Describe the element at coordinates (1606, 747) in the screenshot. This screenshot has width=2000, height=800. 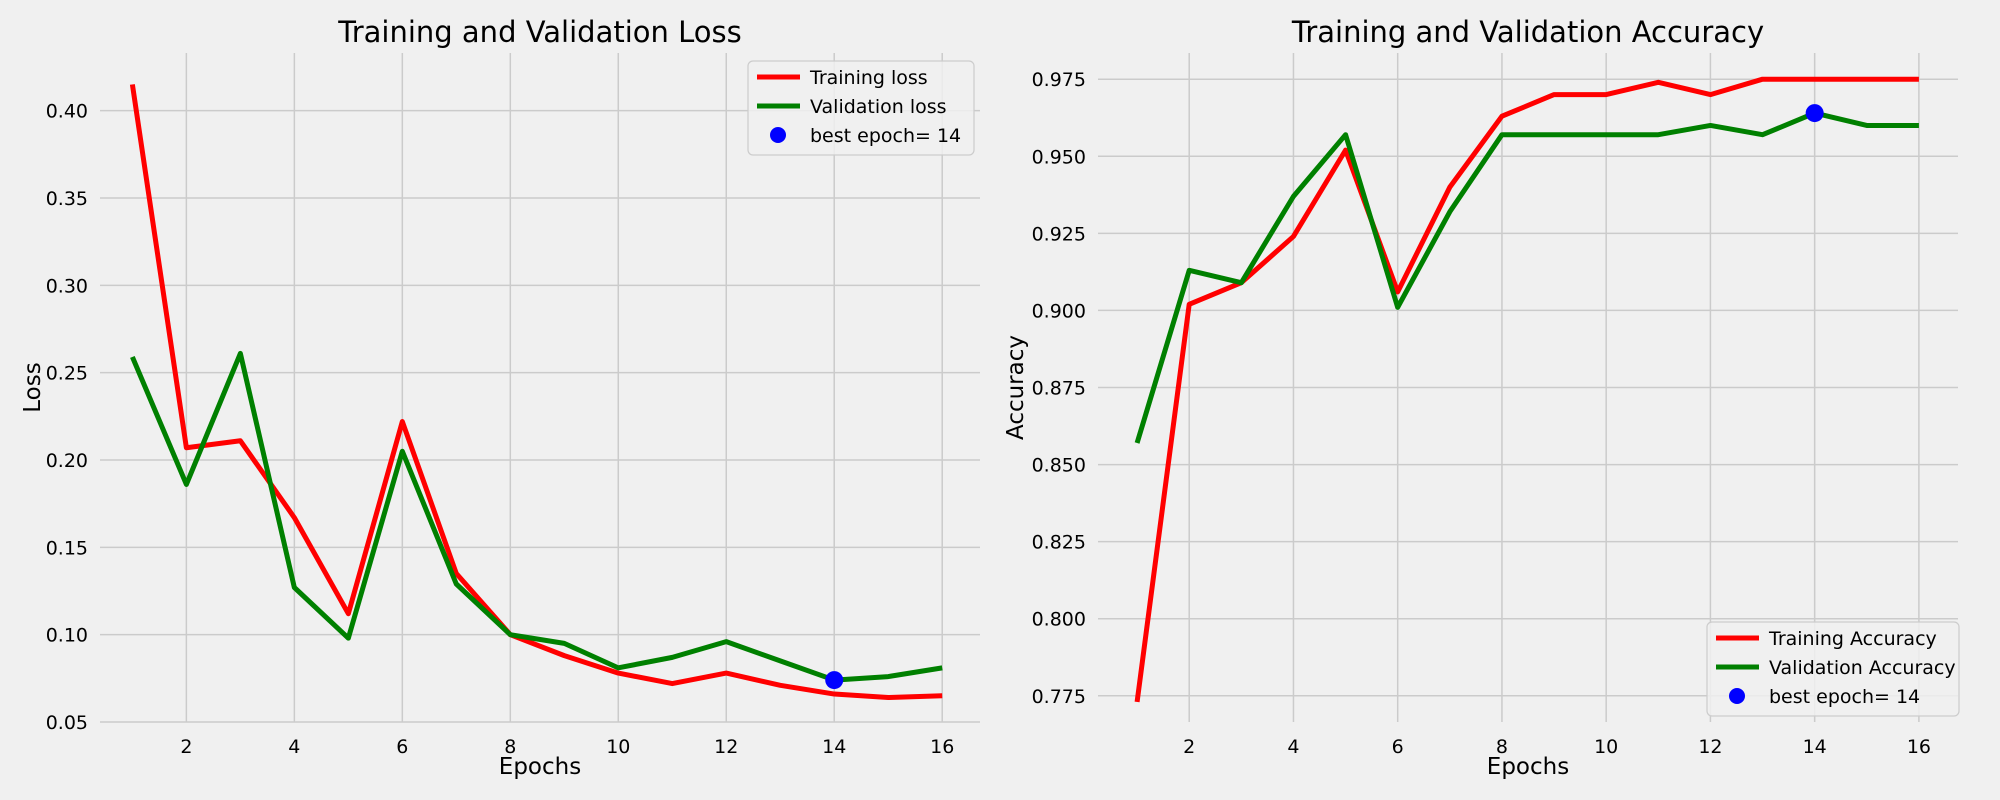
I see `accuracy-x-tick-label: 10` at that location.